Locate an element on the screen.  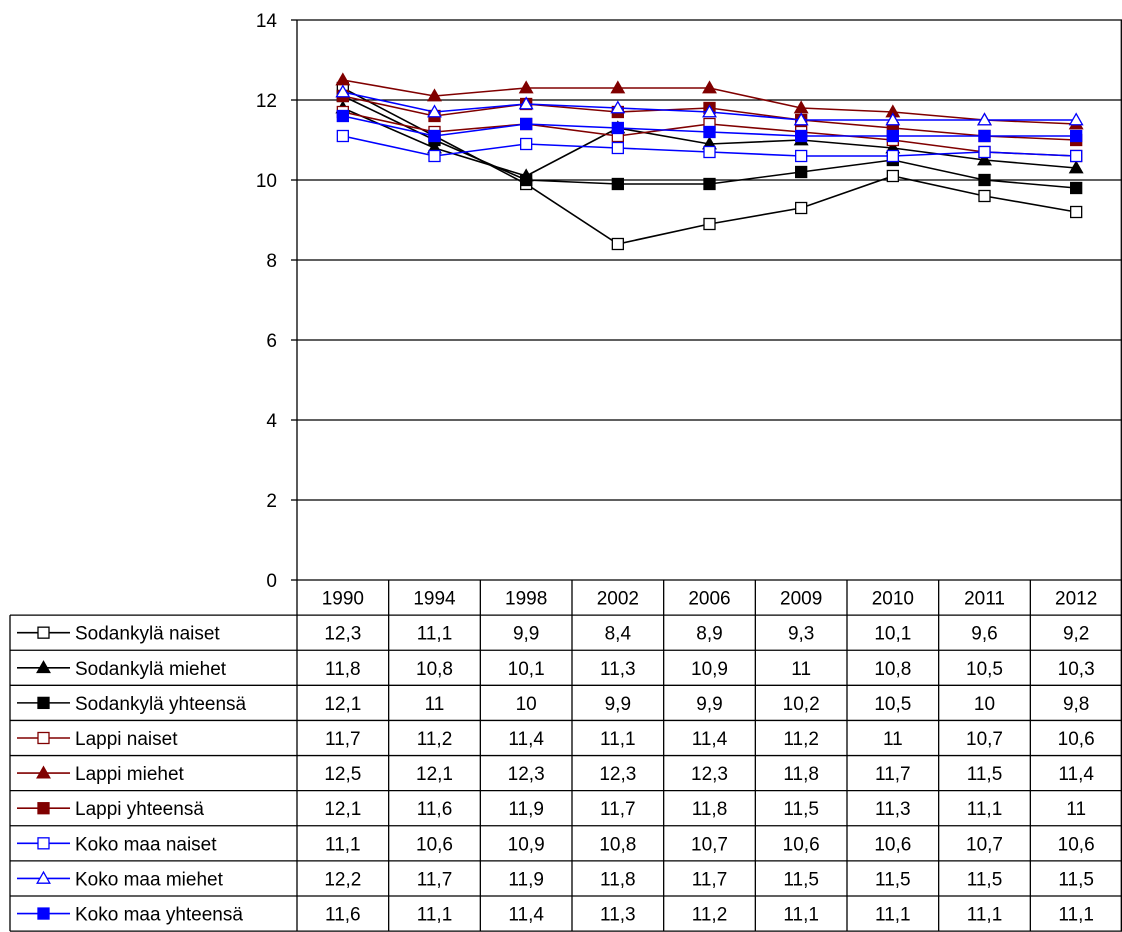
table-cell-lappi-naiset-2010: 11 is located at coordinates (893, 739).